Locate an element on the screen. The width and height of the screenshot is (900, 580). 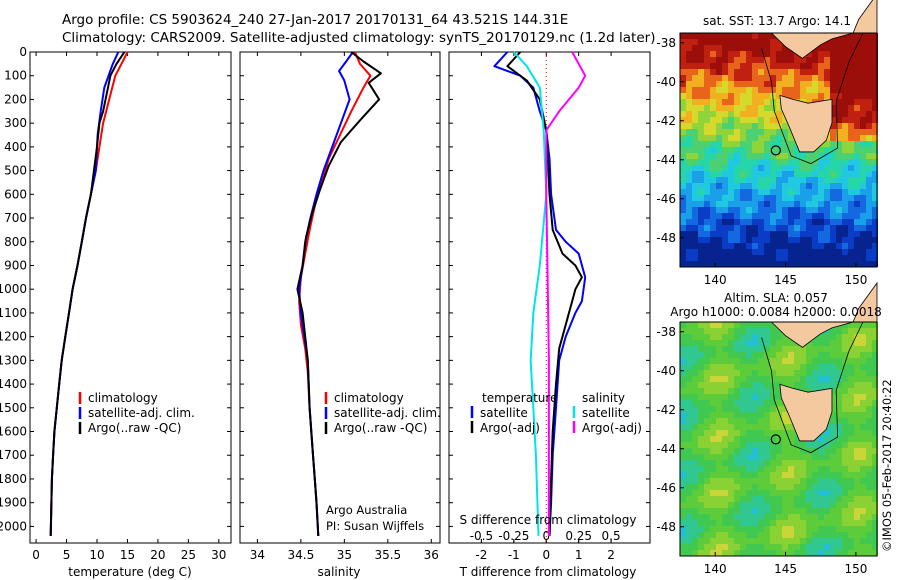
s-tick-label: -0.5 is located at coordinates (481, 536).